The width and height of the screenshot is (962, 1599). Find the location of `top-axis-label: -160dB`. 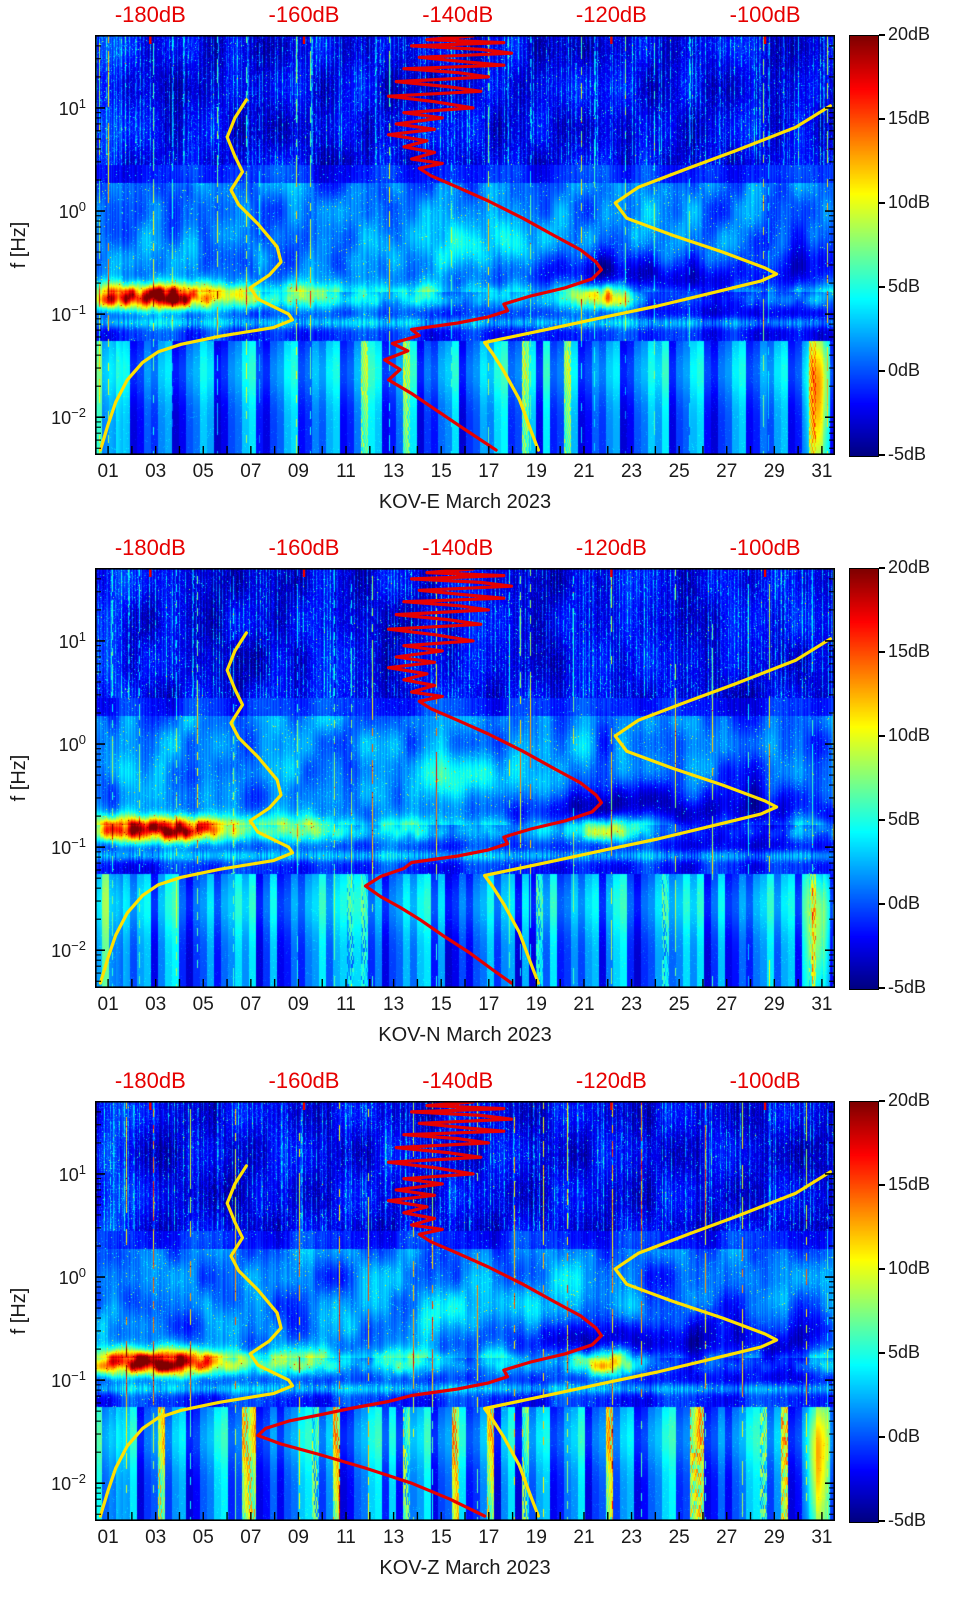

top-axis-label: -160dB is located at coordinates (304, 14).